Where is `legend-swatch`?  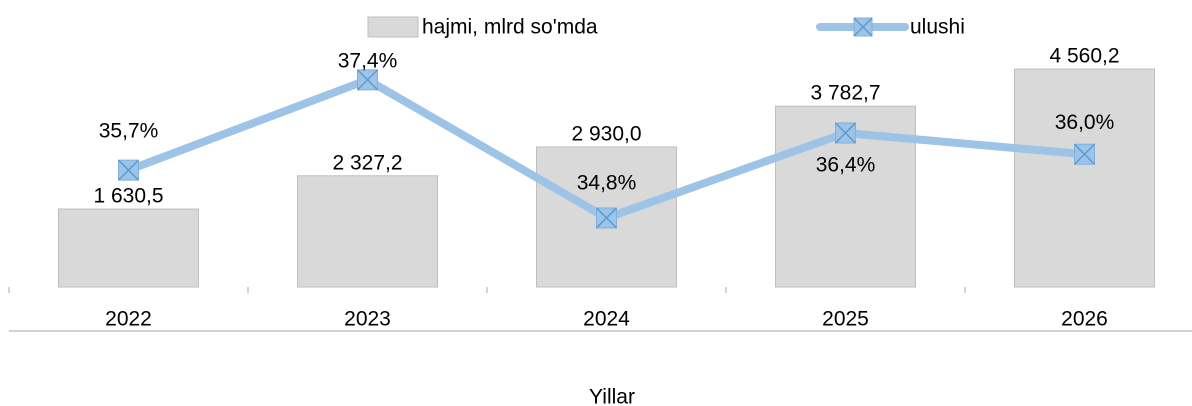 legend-swatch is located at coordinates (393, 27).